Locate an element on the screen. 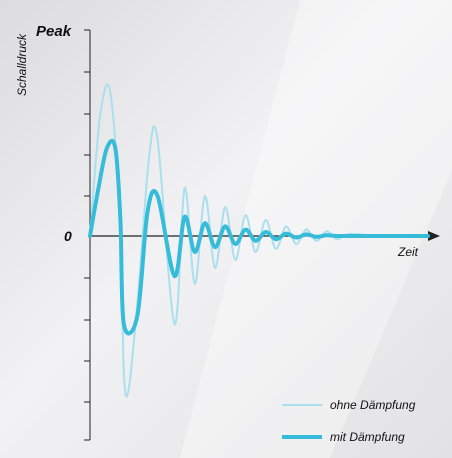 The width and height of the screenshot is (452, 458). legend-label-mit: mit Dämpfung is located at coordinates (367, 437).